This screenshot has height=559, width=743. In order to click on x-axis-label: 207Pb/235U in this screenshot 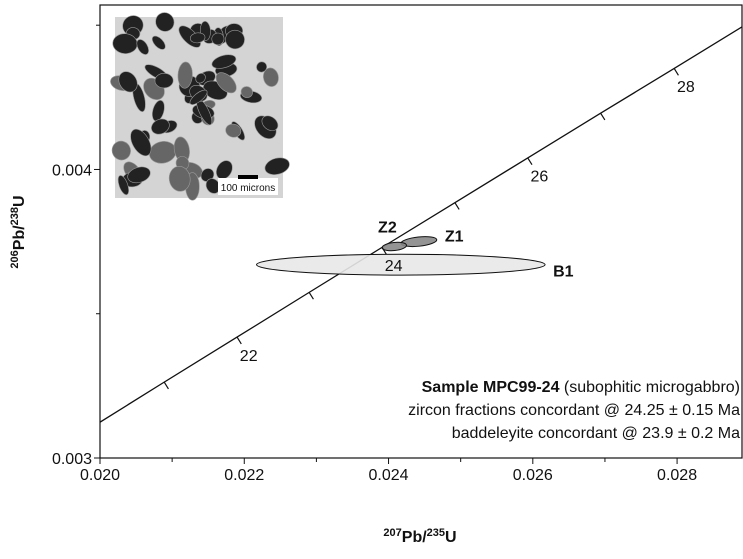, I will do `click(419, 536)`.